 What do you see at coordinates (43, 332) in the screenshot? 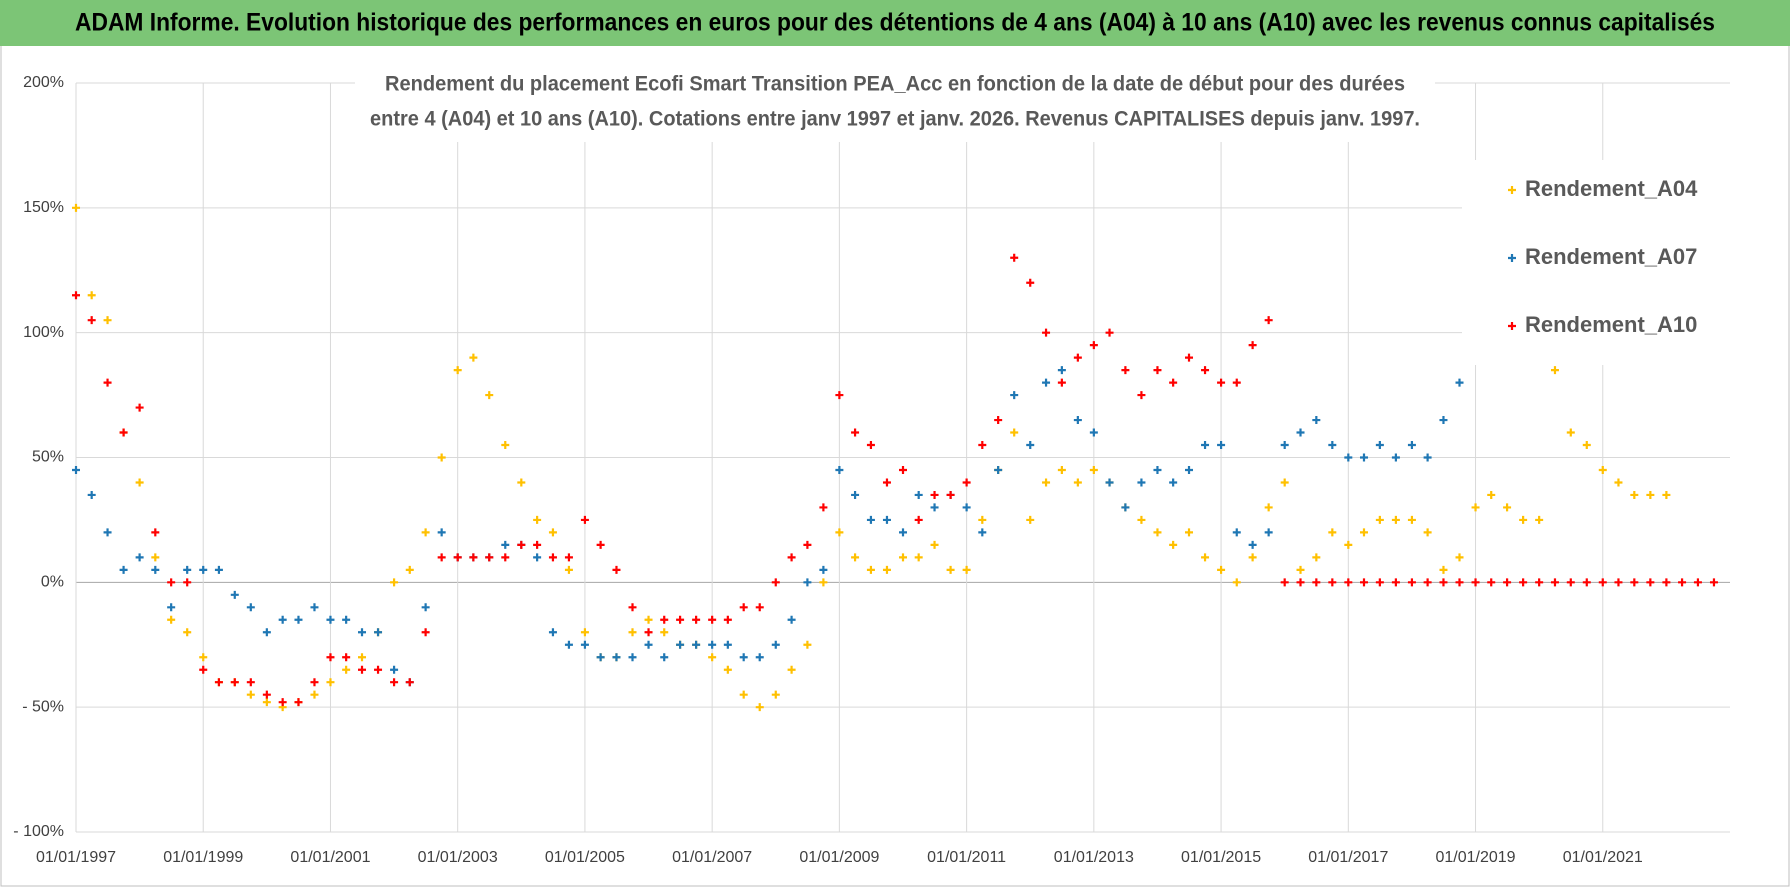
I see `y-tick-label: 100%` at bounding box center [43, 332].